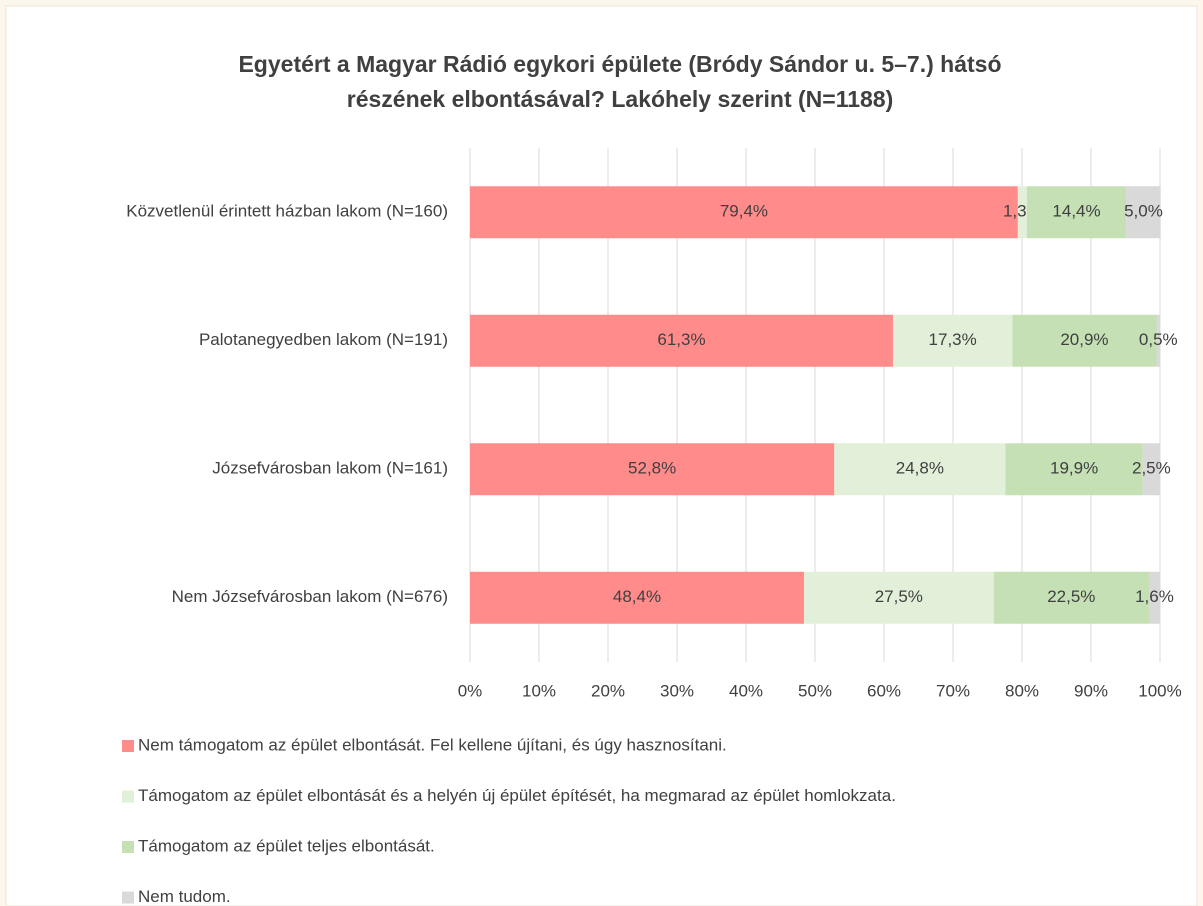  What do you see at coordinates (815, 690) in the screenshot?
I see `x-tick-label: 50%` at bounding box center [815, 690].